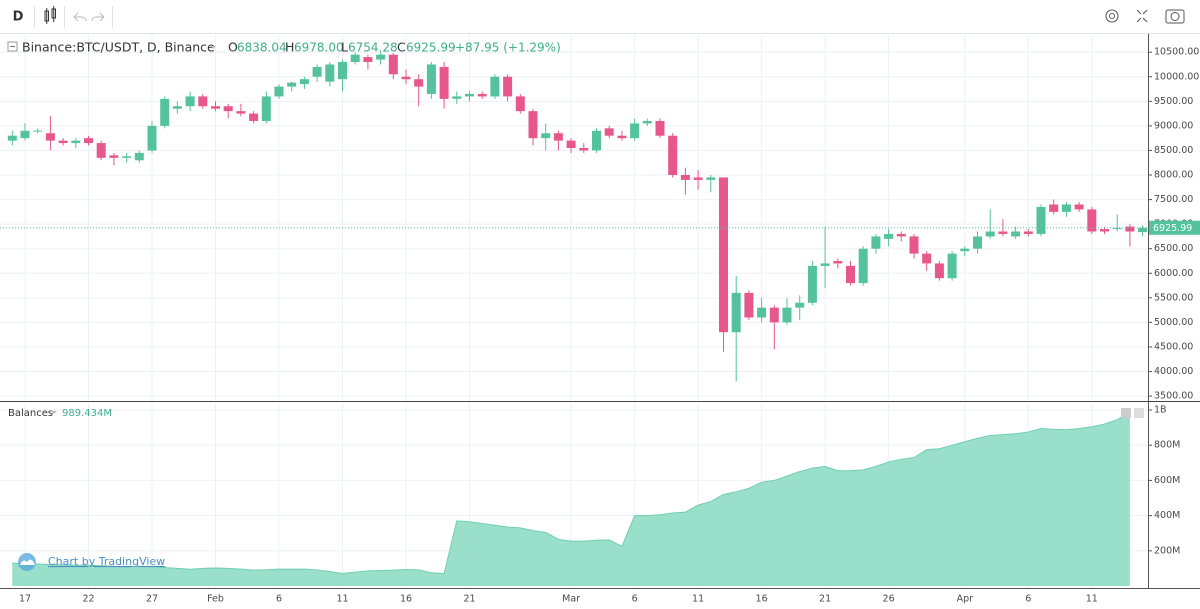 This screenshot has width=1200, height=609. I want to click on ohlc-value: 6978.00, so click(319, 48).